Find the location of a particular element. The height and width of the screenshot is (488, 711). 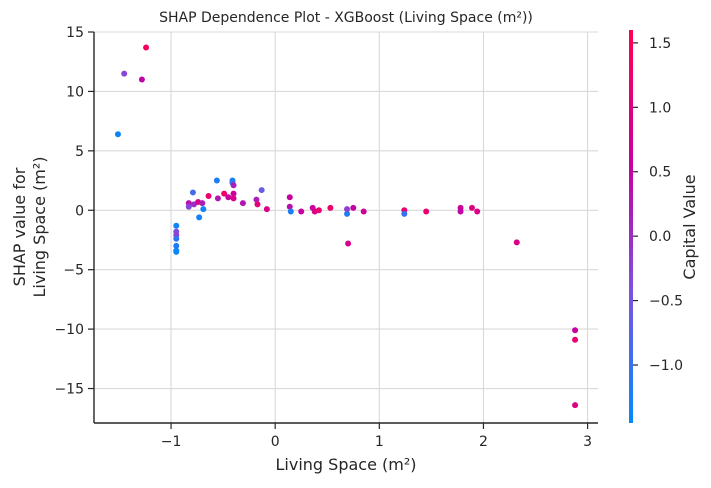

colorbar-tick-label: 1.5 is located at coordinates (660, 44).